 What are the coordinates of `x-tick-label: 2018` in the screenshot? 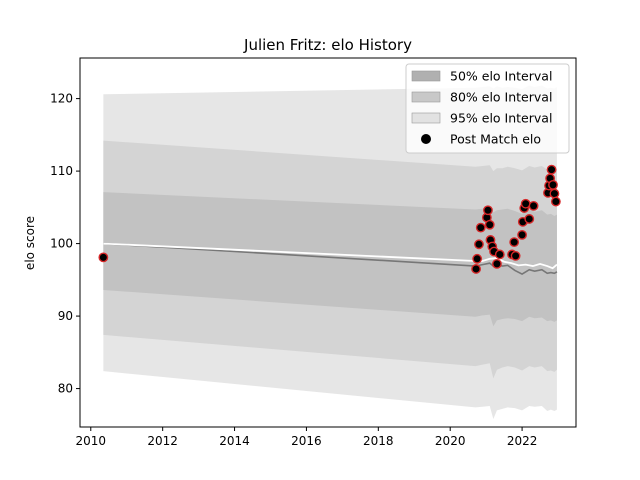 It's located at (378, 441).